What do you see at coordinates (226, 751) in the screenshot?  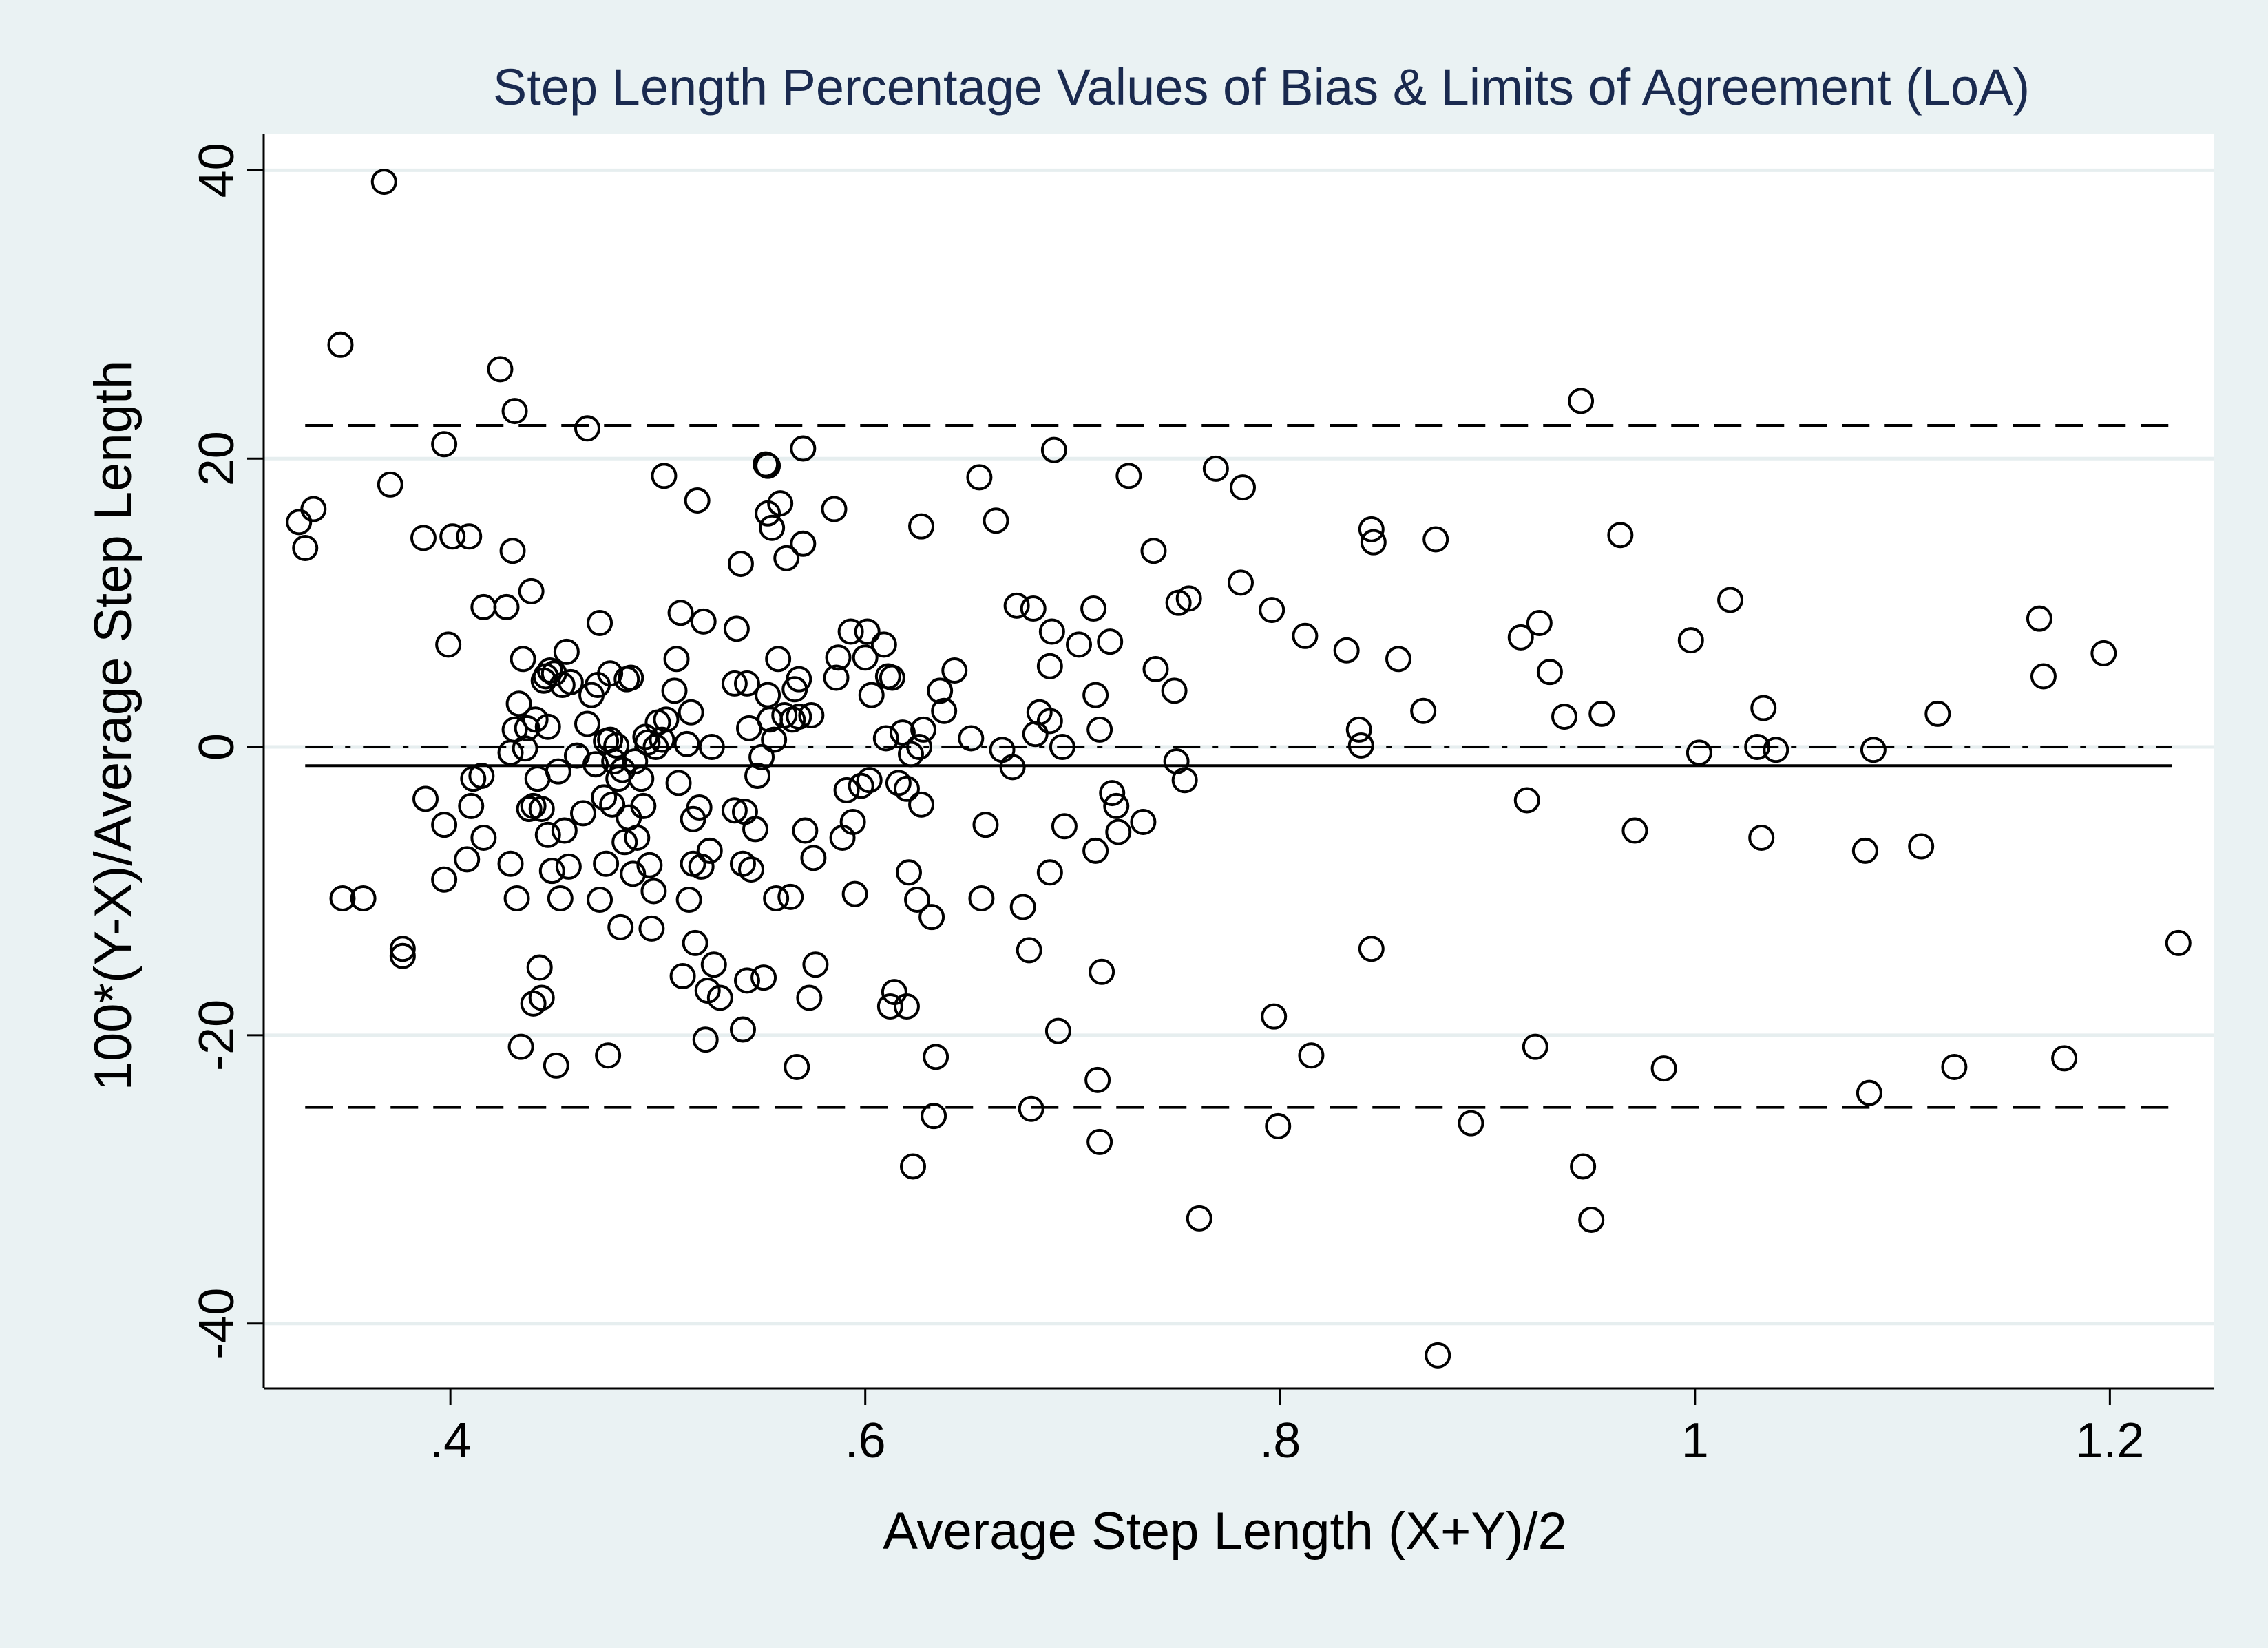 I see `y-axis-ticks: 40 20 0 -20 -40` at bounding box center [226, 751].